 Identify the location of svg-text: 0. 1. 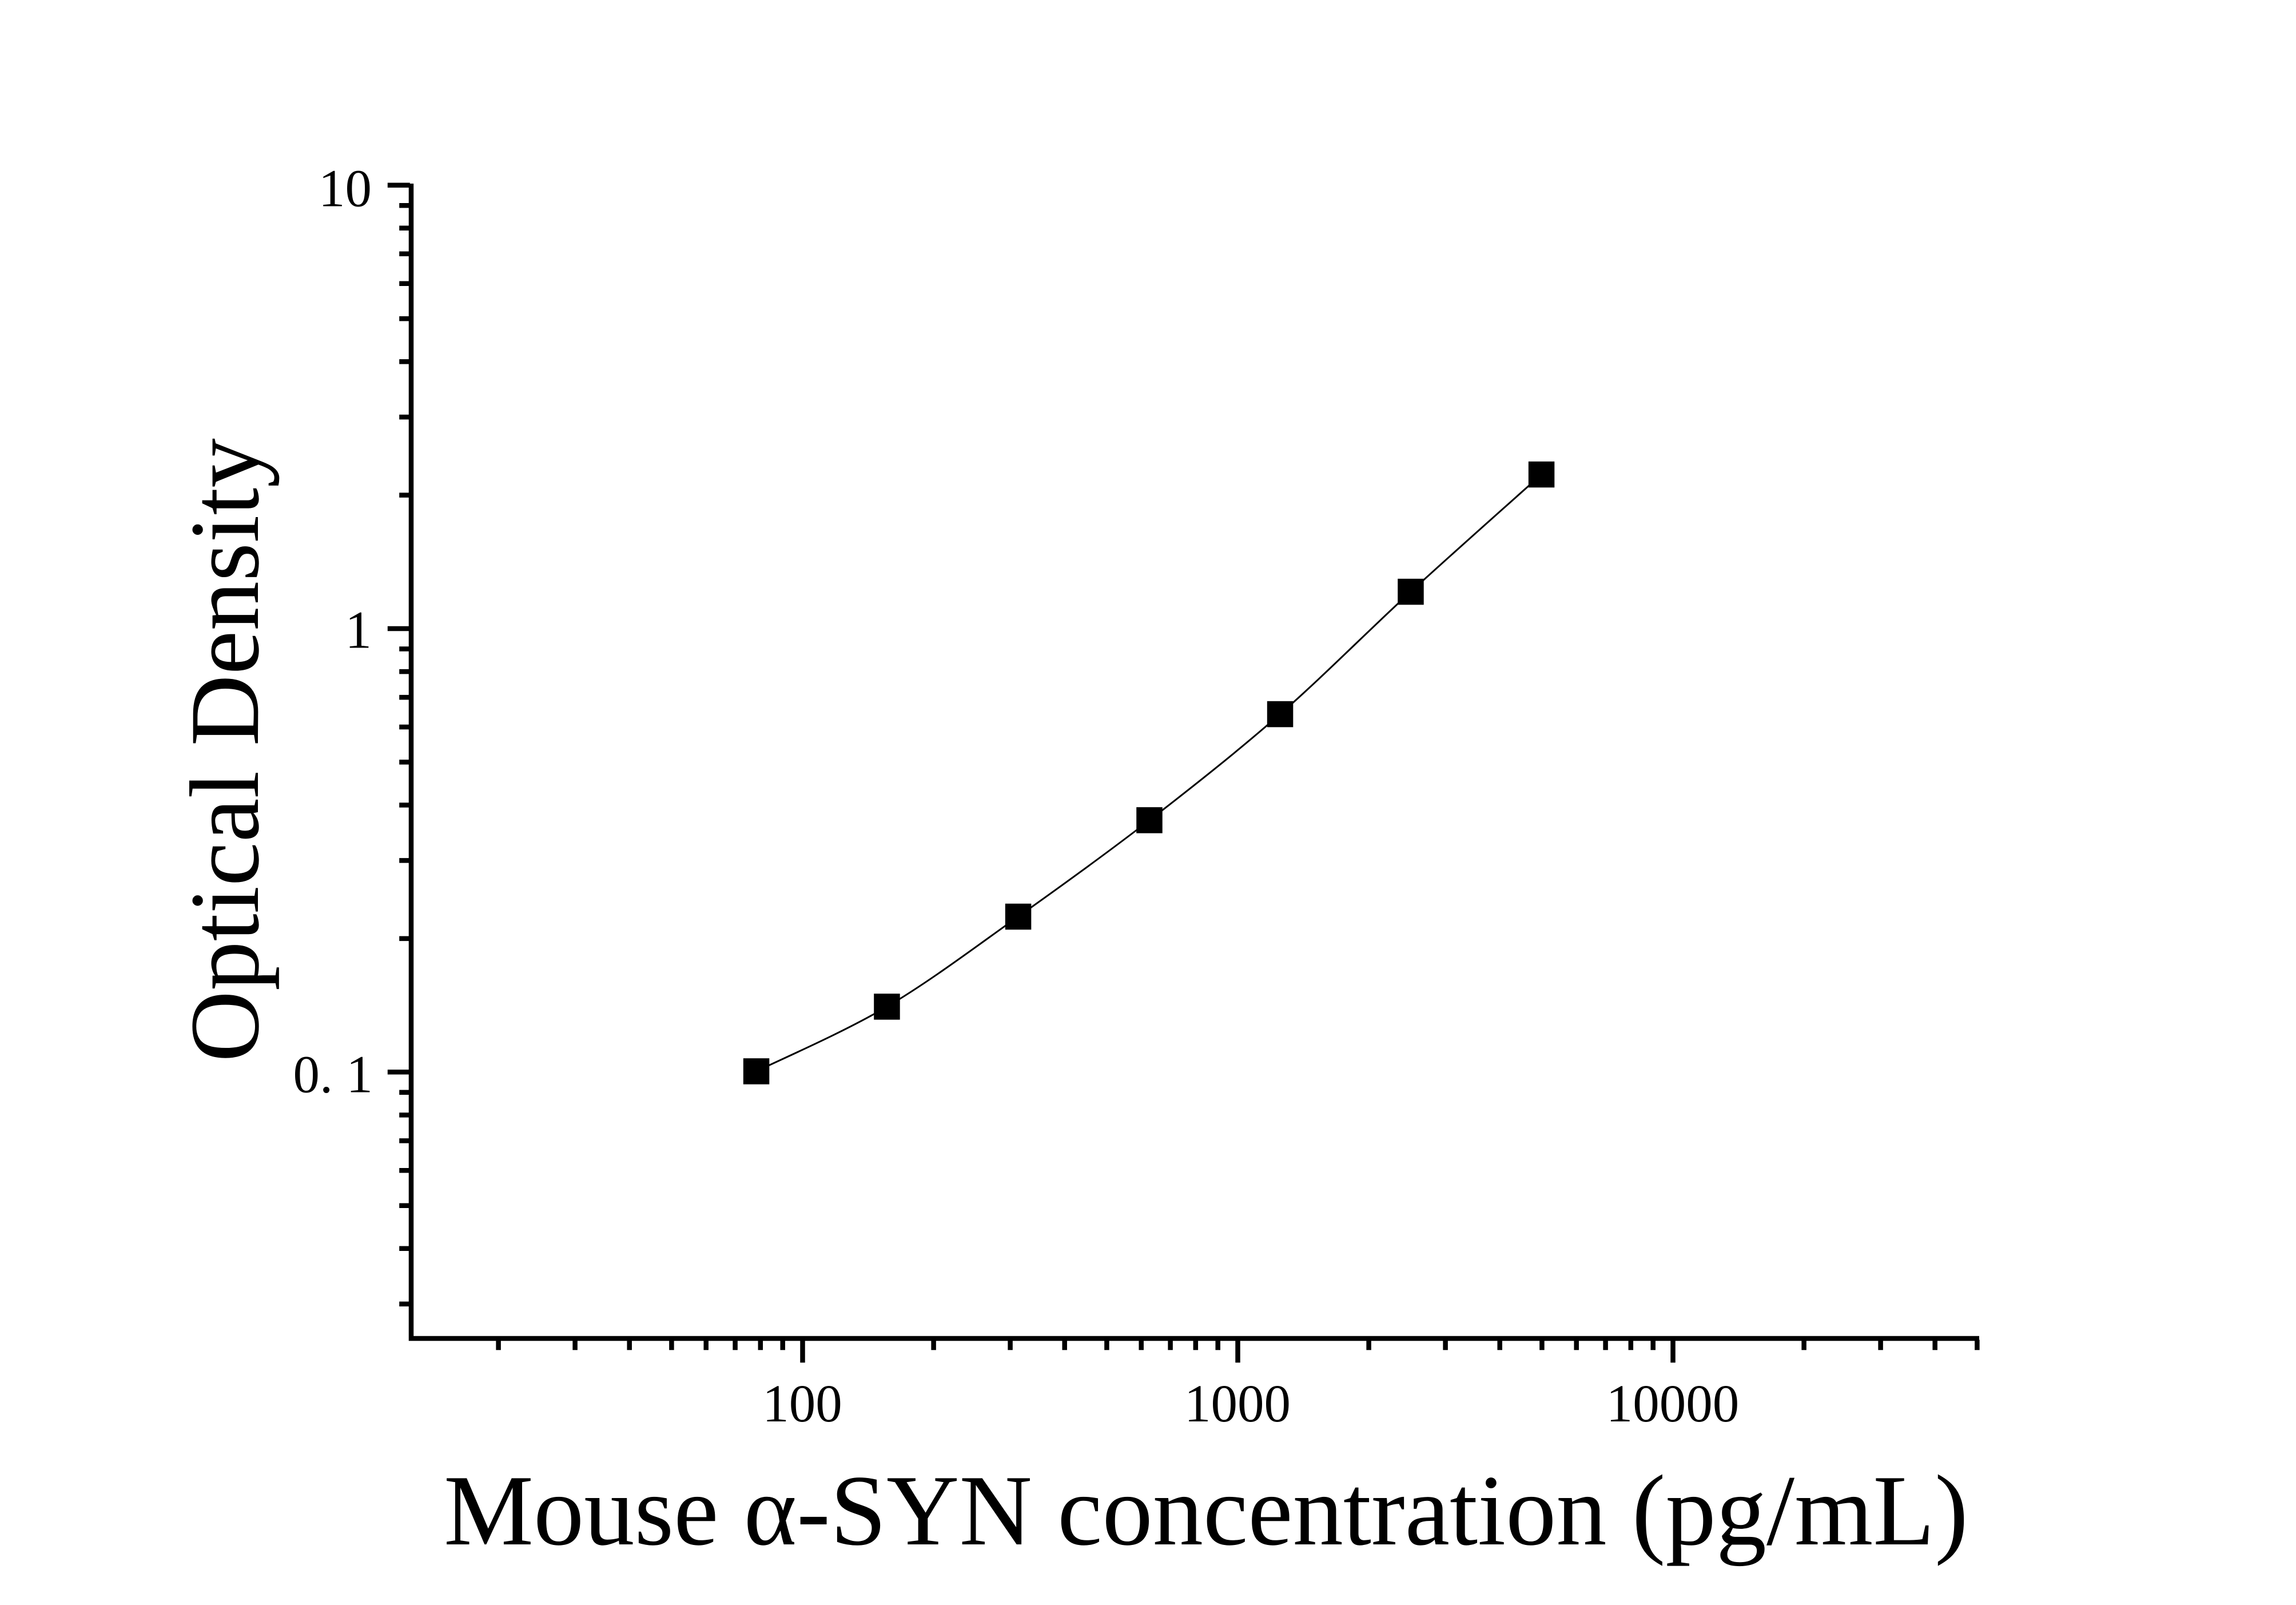
(333, 1075).